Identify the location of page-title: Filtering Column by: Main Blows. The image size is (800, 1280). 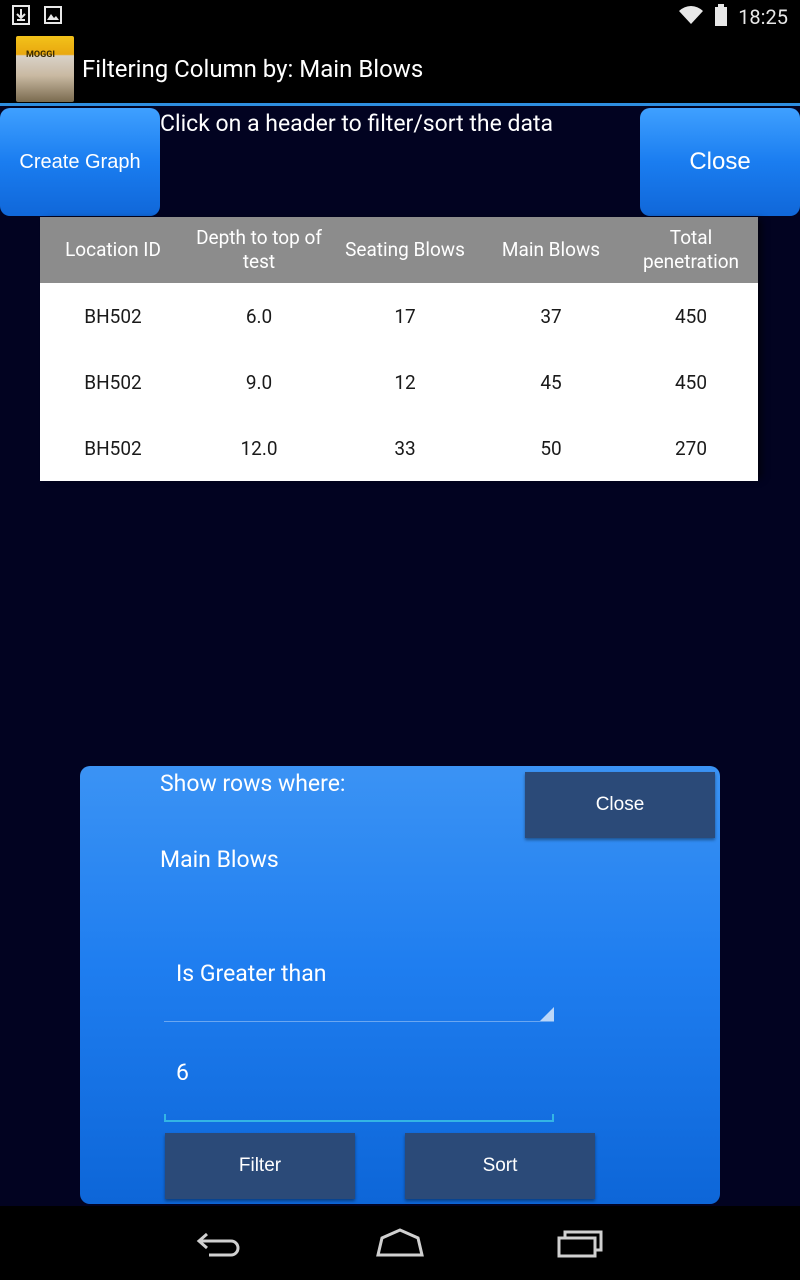
(253, 69).